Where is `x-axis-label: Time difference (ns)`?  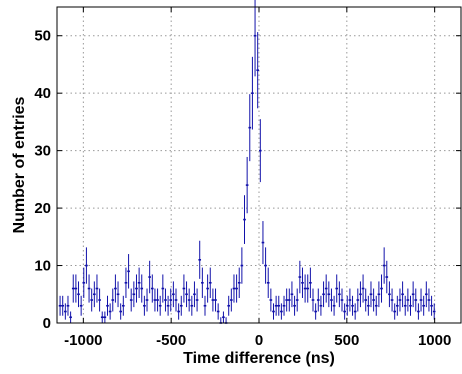 x-axis-label: Time difference (ns) is located at coordinates (259, 358).